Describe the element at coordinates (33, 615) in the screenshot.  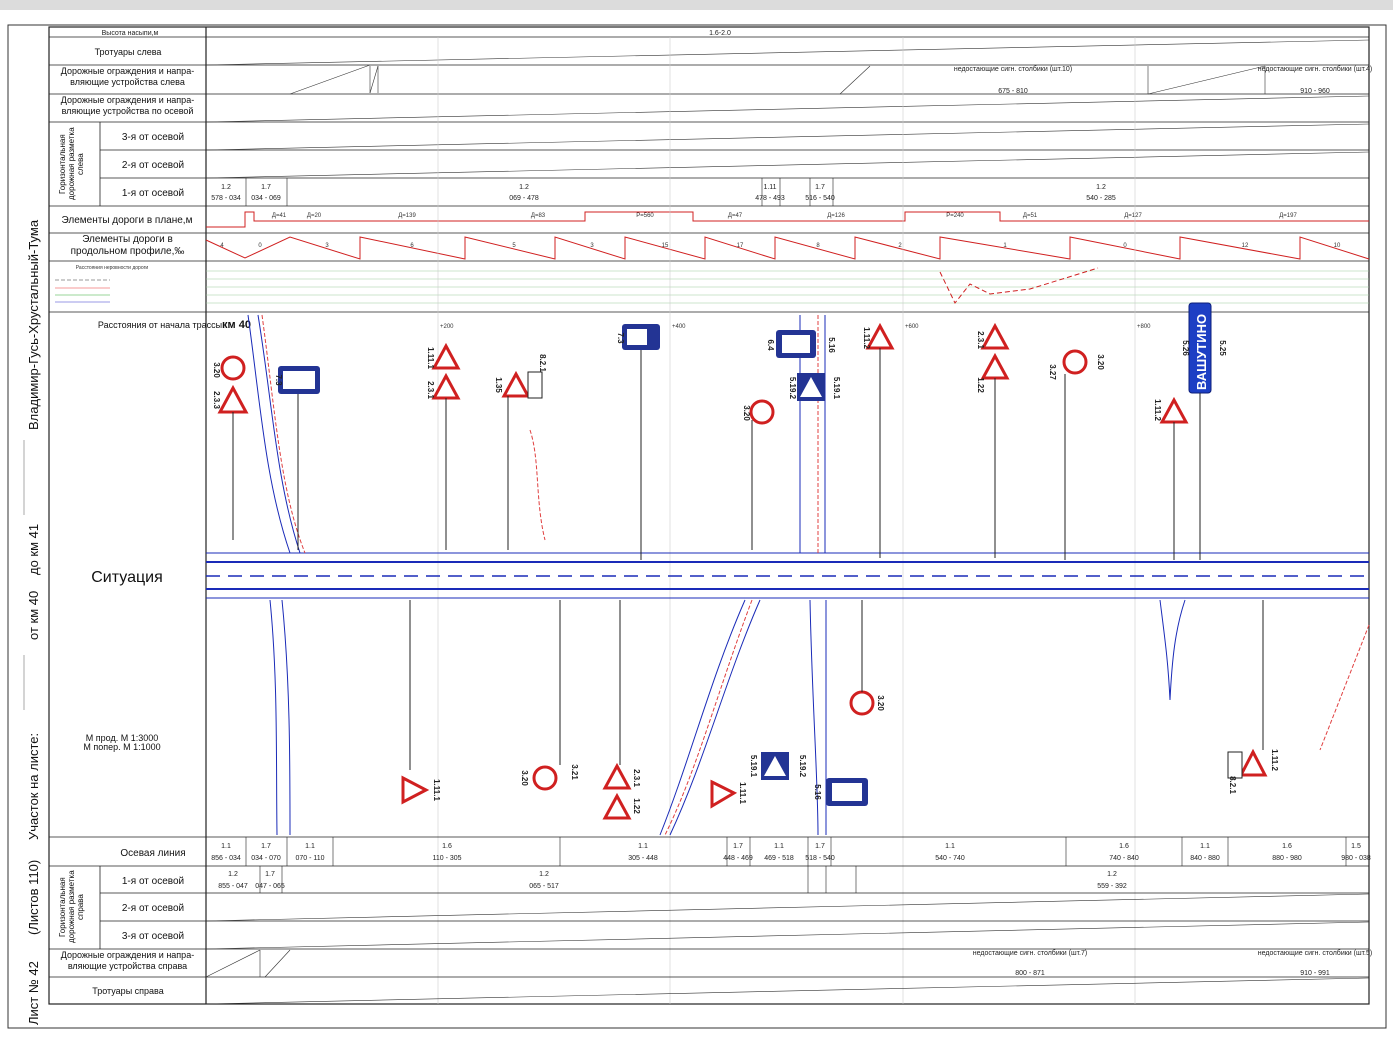
I see `from-km: от км 40` at that location.